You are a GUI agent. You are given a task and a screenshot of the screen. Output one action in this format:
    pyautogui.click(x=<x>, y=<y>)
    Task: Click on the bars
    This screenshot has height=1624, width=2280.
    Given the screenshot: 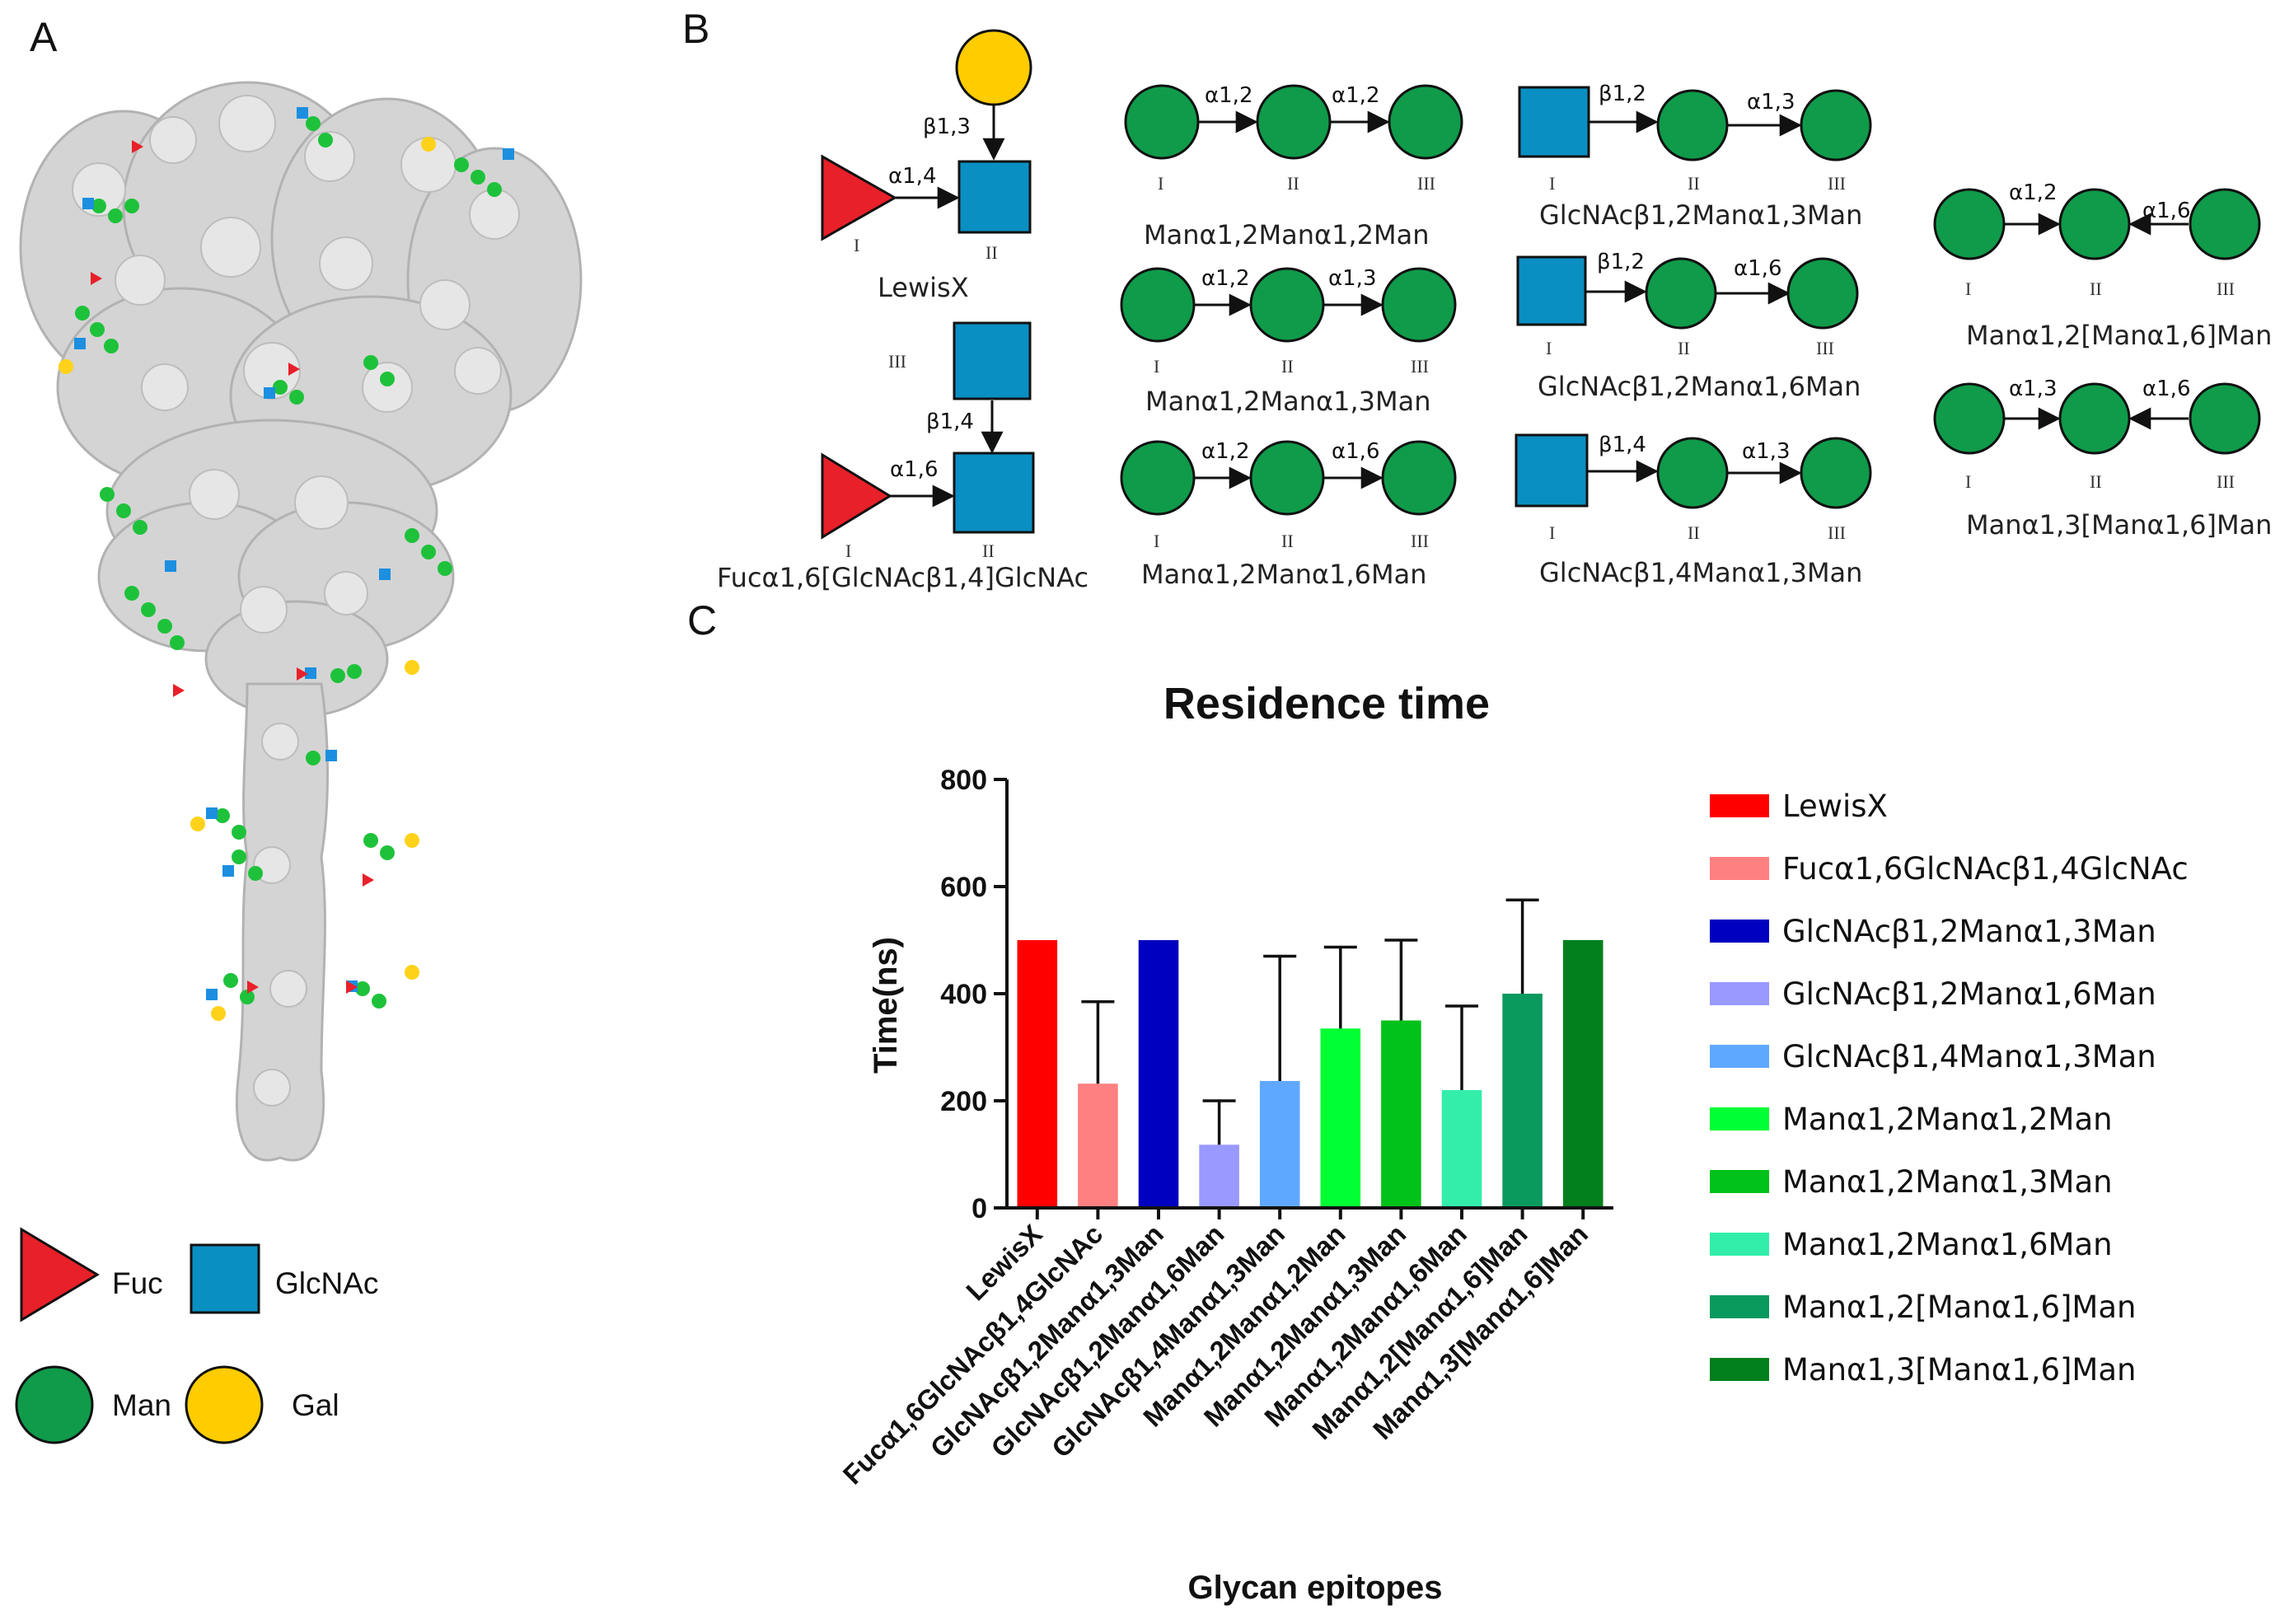 What is the action you would take?
    pyautogui.click(x=1310, y=1053)
    